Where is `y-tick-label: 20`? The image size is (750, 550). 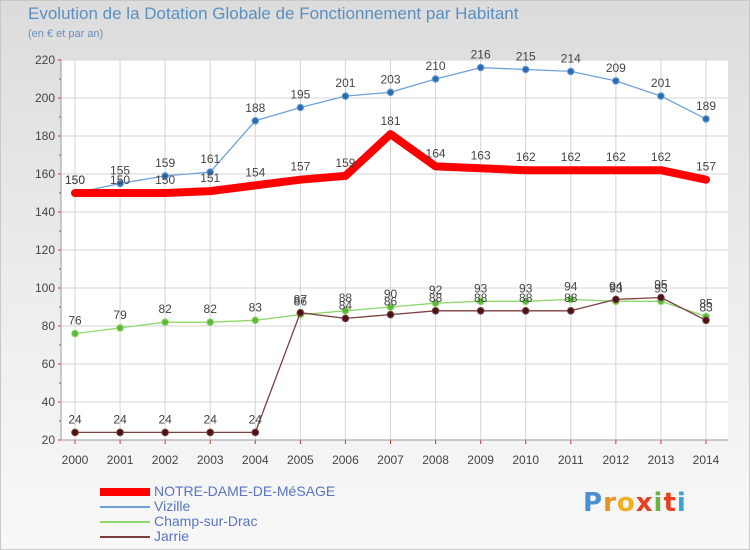
y-tick-label: 20 is located at coordinates (49, 440).